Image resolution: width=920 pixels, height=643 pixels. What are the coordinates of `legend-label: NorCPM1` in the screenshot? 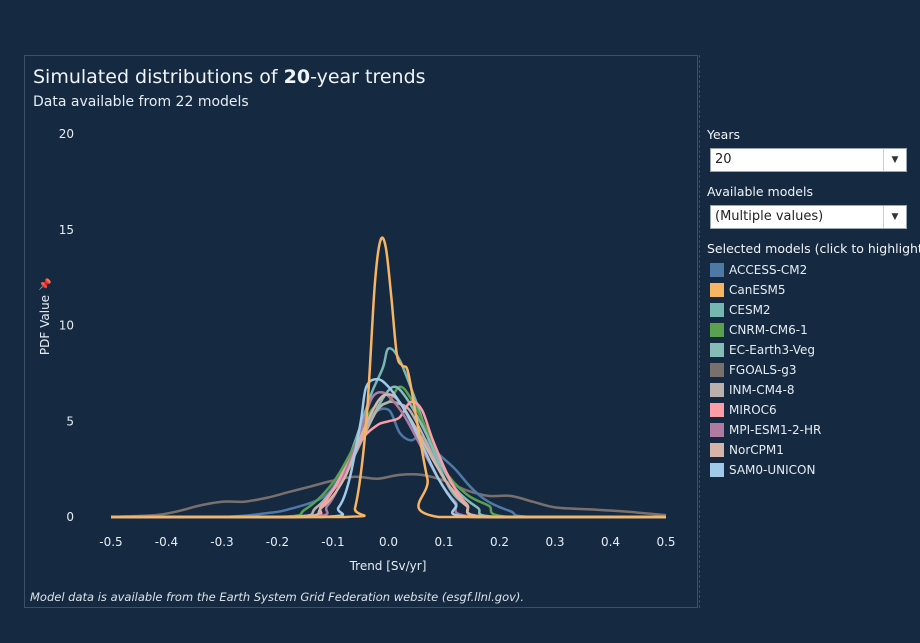 It's located at (756, 450).